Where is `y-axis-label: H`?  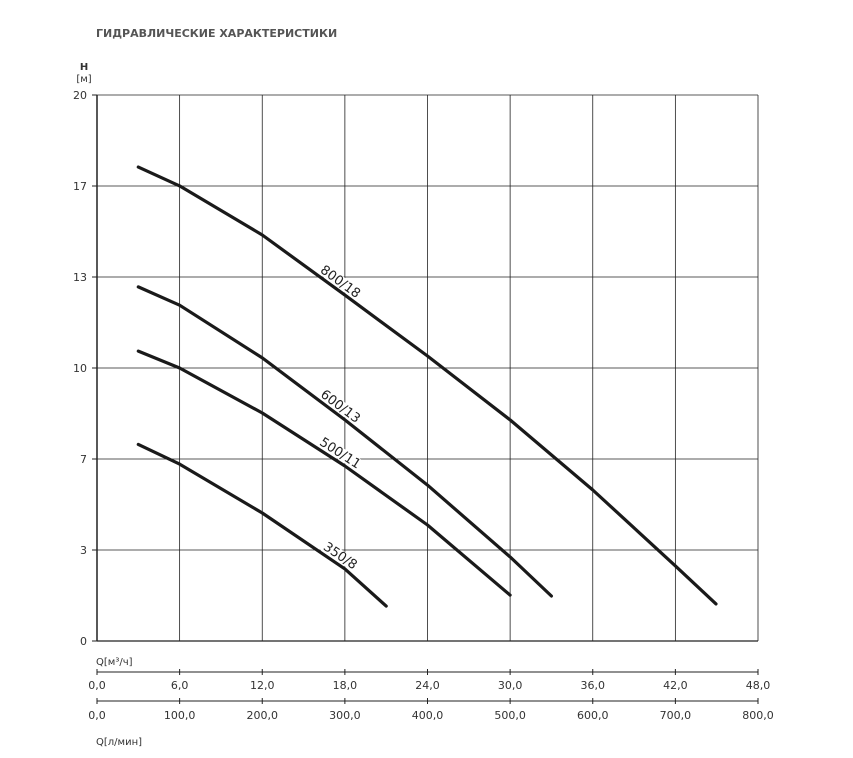 y-axis-label: H is located at coordinates (84, 67).